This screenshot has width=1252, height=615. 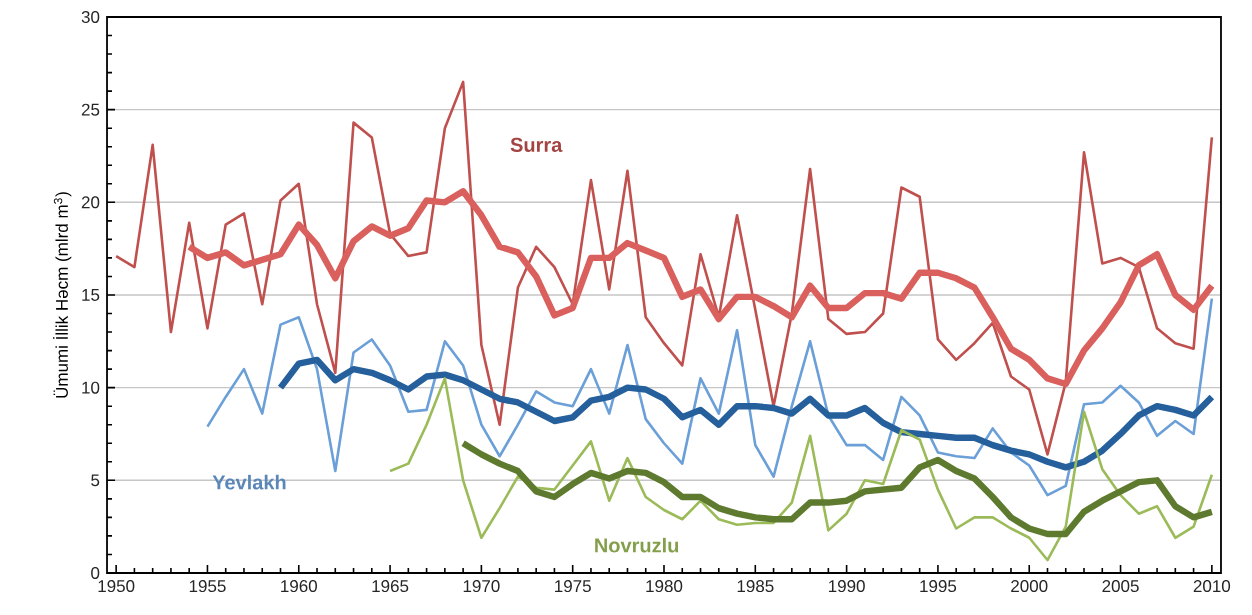 I want to click on y-tick-label: 15, so click(x=91, y=295).